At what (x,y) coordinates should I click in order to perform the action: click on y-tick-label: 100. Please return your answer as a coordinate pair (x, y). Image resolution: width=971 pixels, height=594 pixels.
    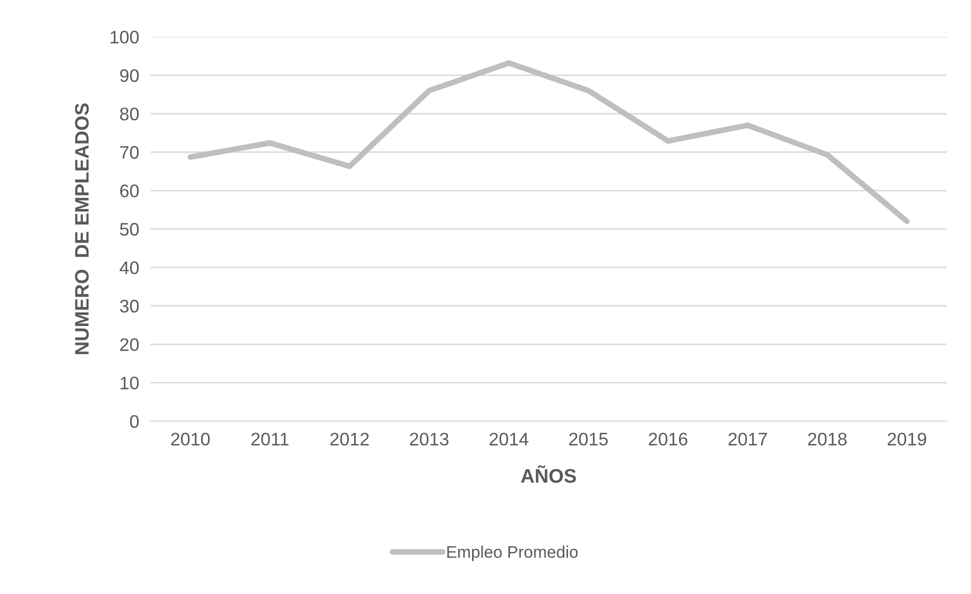
    Looking at the image, I should click on (124, 37).